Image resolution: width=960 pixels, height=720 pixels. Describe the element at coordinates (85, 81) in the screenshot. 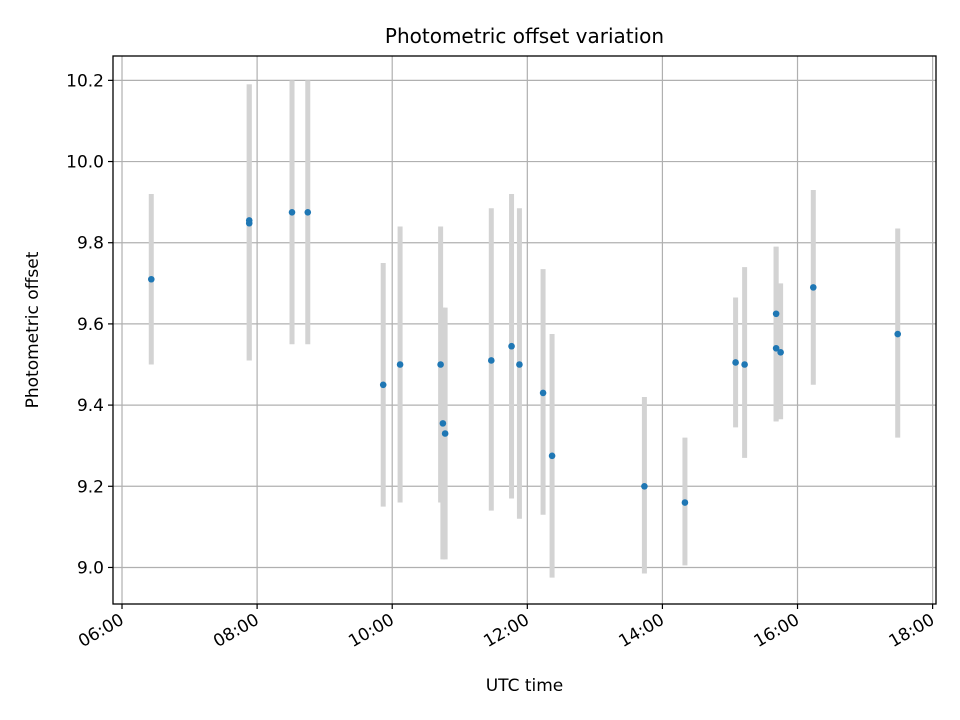

I see `y-tick-label-6: 10.2` at that location.